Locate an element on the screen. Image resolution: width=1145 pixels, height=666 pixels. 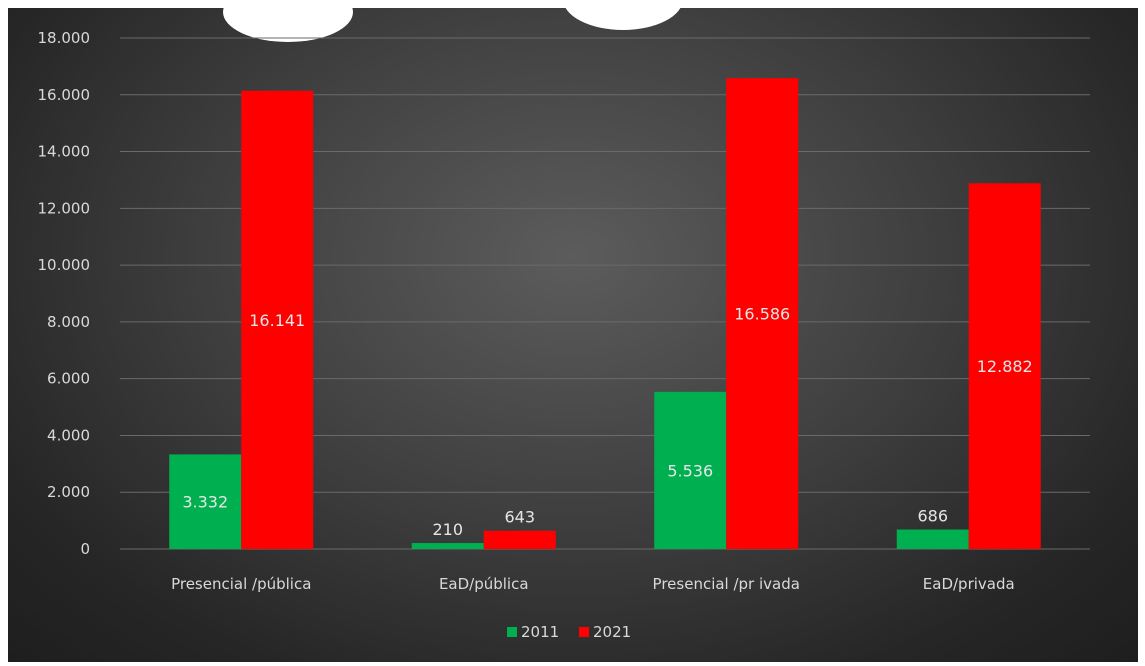
category-label: Presencial /pública is located at coordinates (241, 584).